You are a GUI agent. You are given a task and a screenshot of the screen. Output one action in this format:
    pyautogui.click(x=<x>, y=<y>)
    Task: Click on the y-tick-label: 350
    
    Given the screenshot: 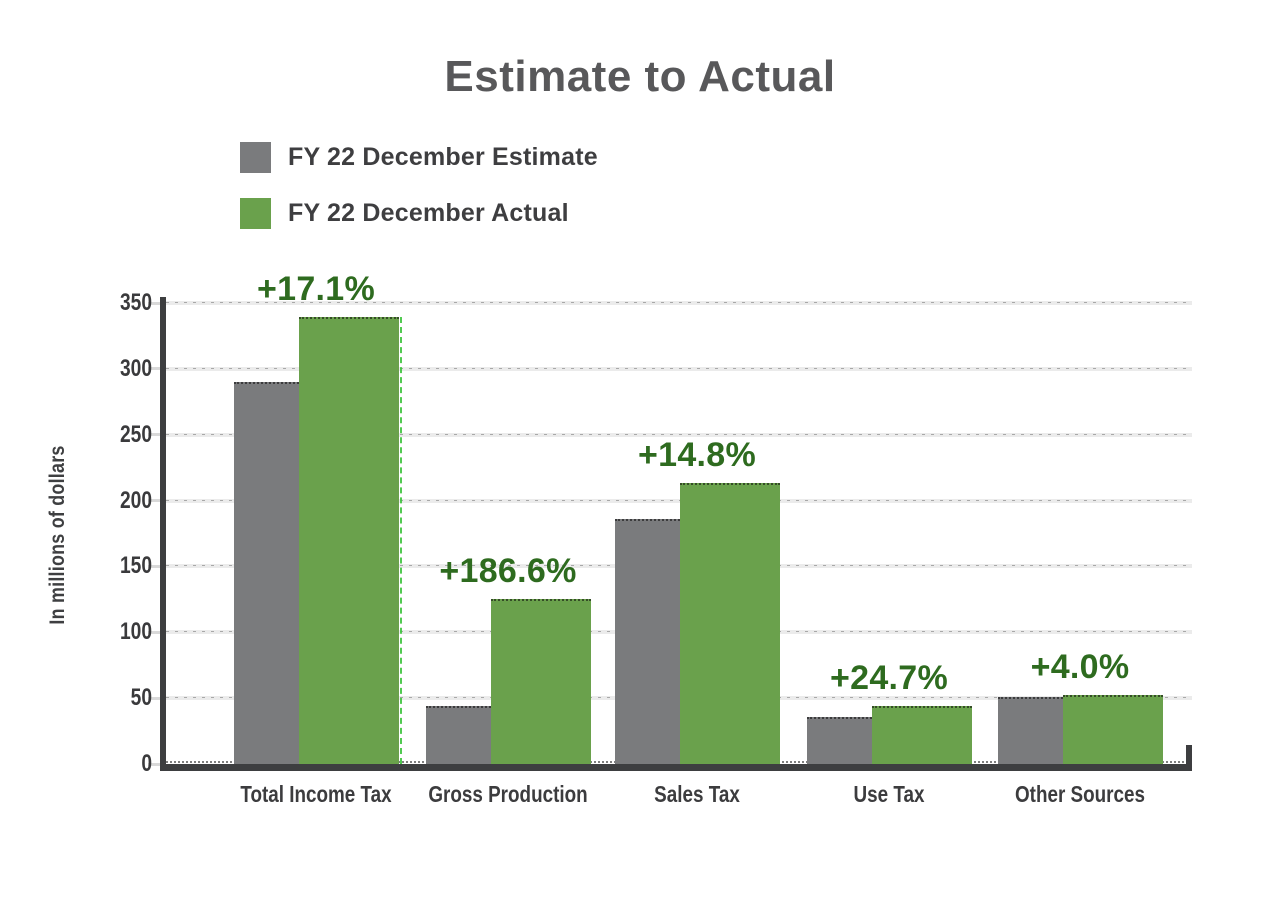 What is the action you would take?
    pyautogui.click(x=135, y=302)
    